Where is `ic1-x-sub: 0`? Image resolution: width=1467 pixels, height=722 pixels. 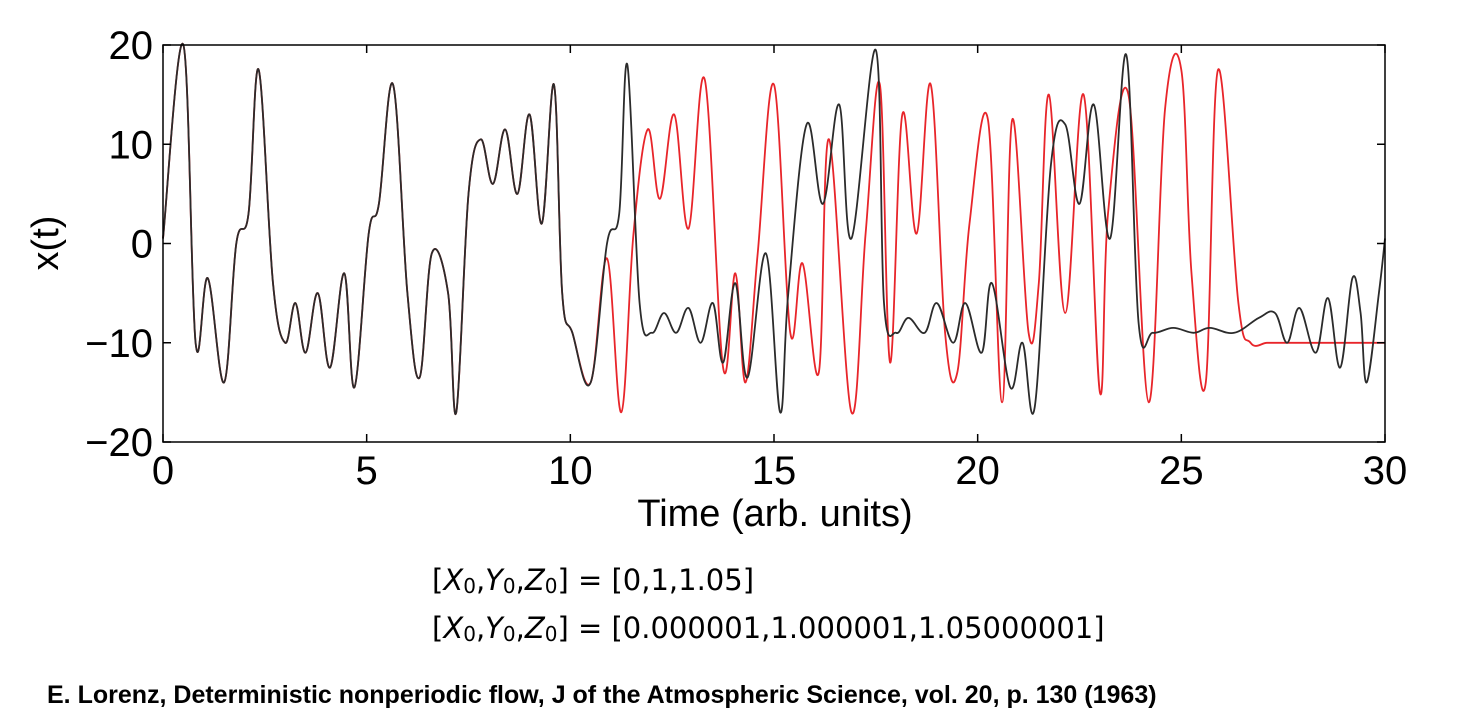 ic1-x-sub: 0 is located at coordinates (469, 586).